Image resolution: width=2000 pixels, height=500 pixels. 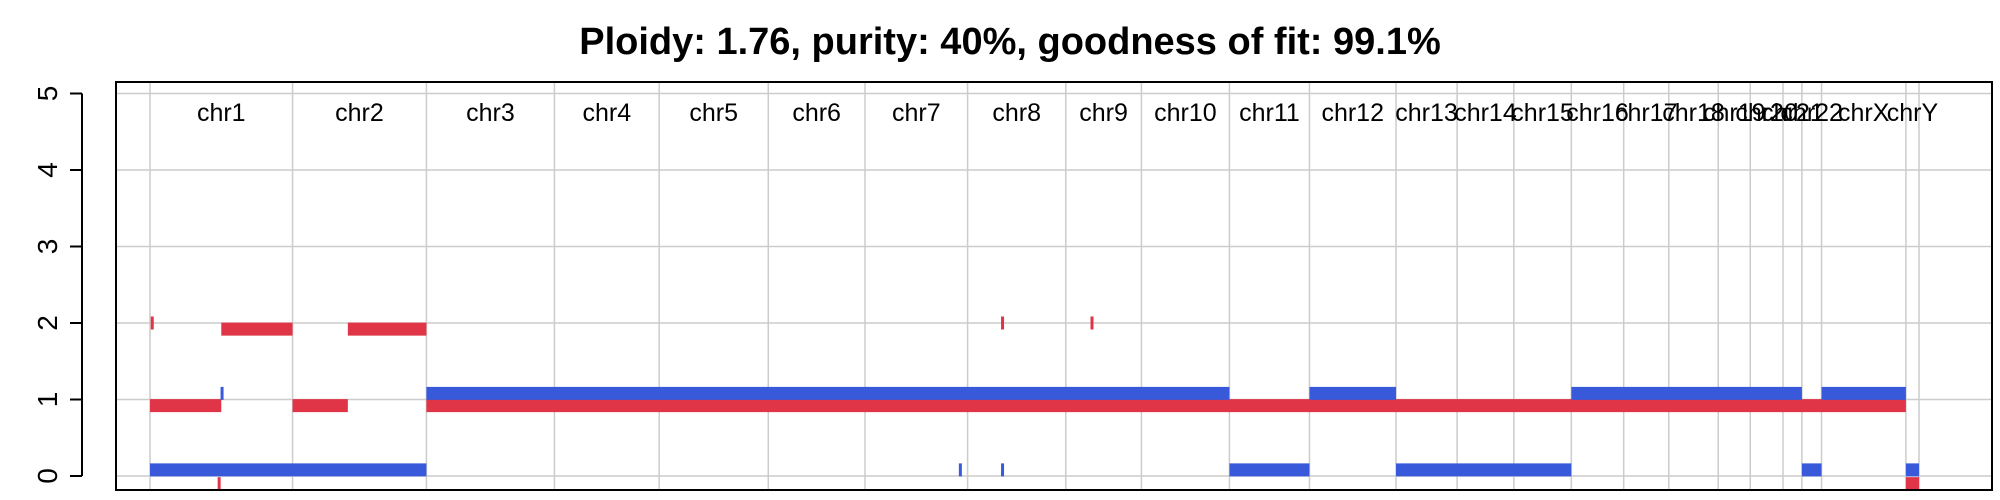 I want to click on chromosome-label-chr13: chr13, so click(x=1426, y=113).